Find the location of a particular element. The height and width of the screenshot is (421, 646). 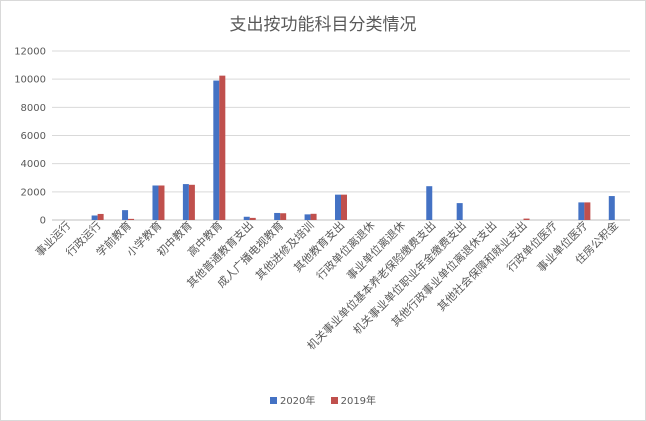

legend-entry-2020: 2020年 is located at coordinates (292, 399).